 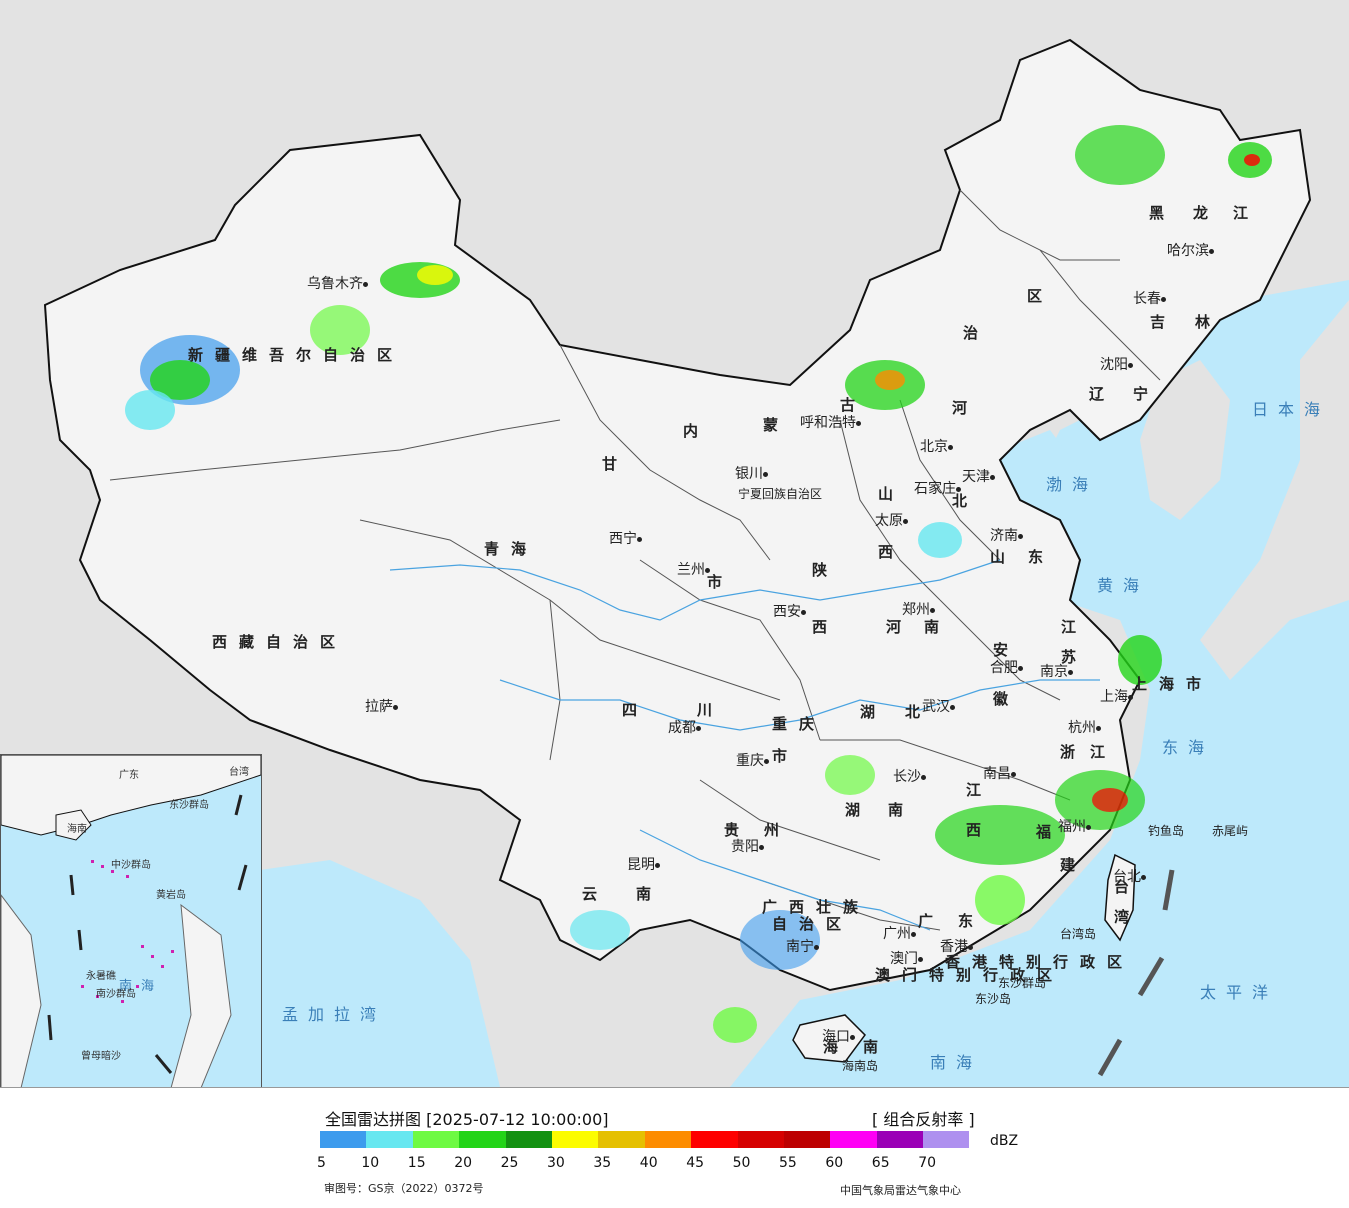 I want to click on city-name: 广州, so click(x=897, y=934).